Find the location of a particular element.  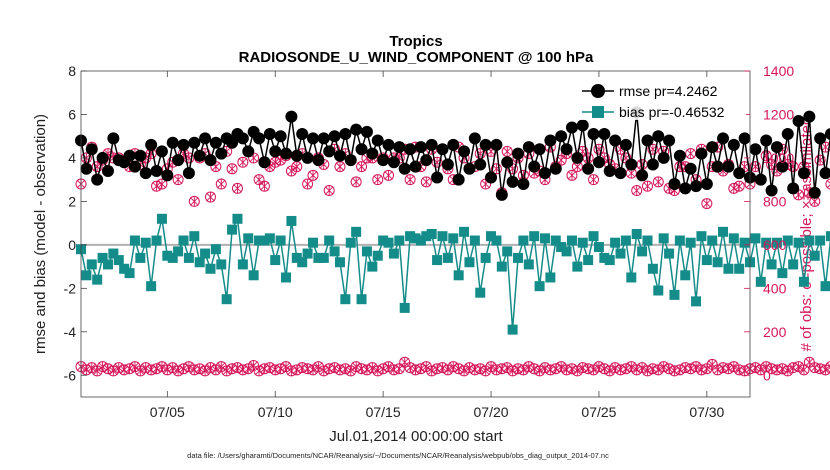

x-tick-label: 07/30 is located at coordinates (706, 412).